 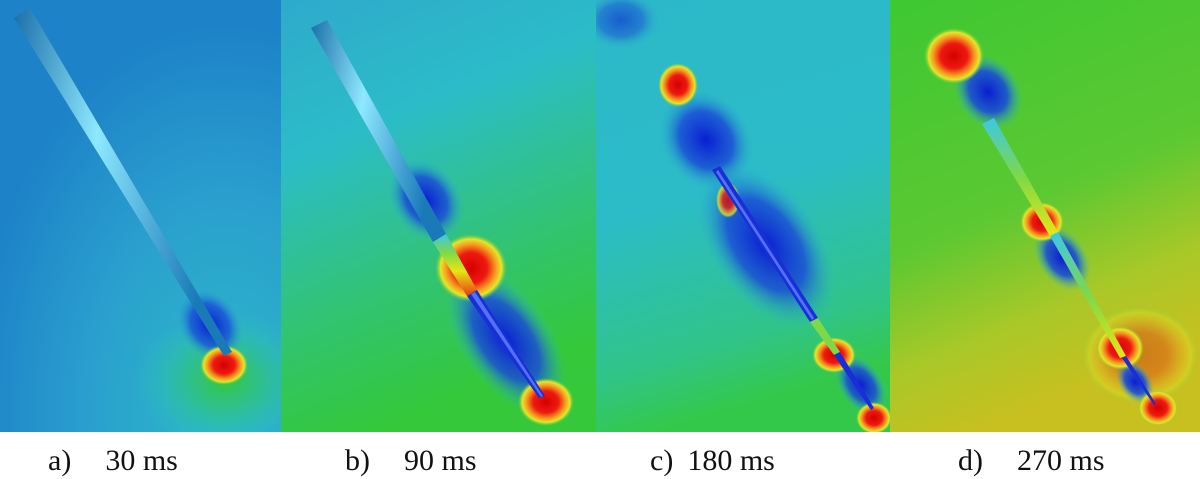 I want to click on caption-time: 270 ms, so click(x=1061, y=460).